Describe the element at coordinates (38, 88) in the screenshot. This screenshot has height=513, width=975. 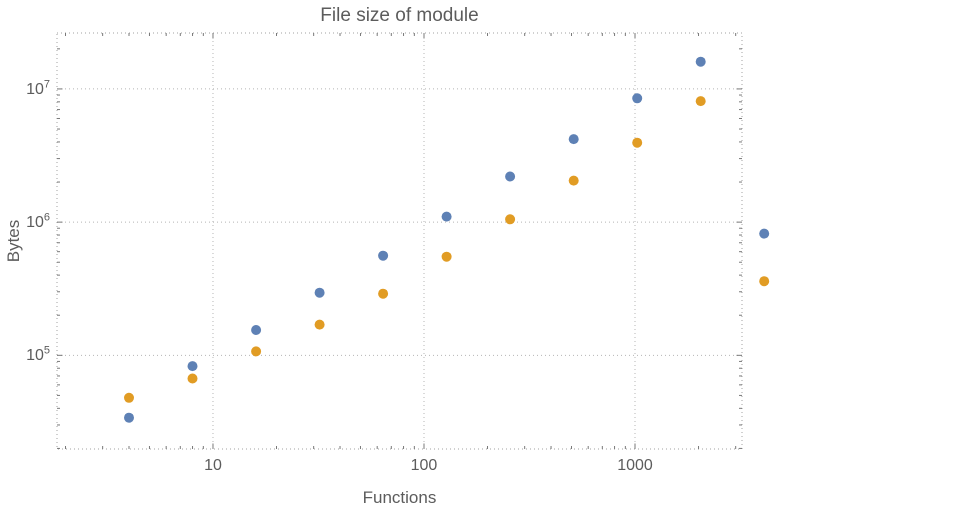
I see `y-tick-label: 10⁷` at that location.